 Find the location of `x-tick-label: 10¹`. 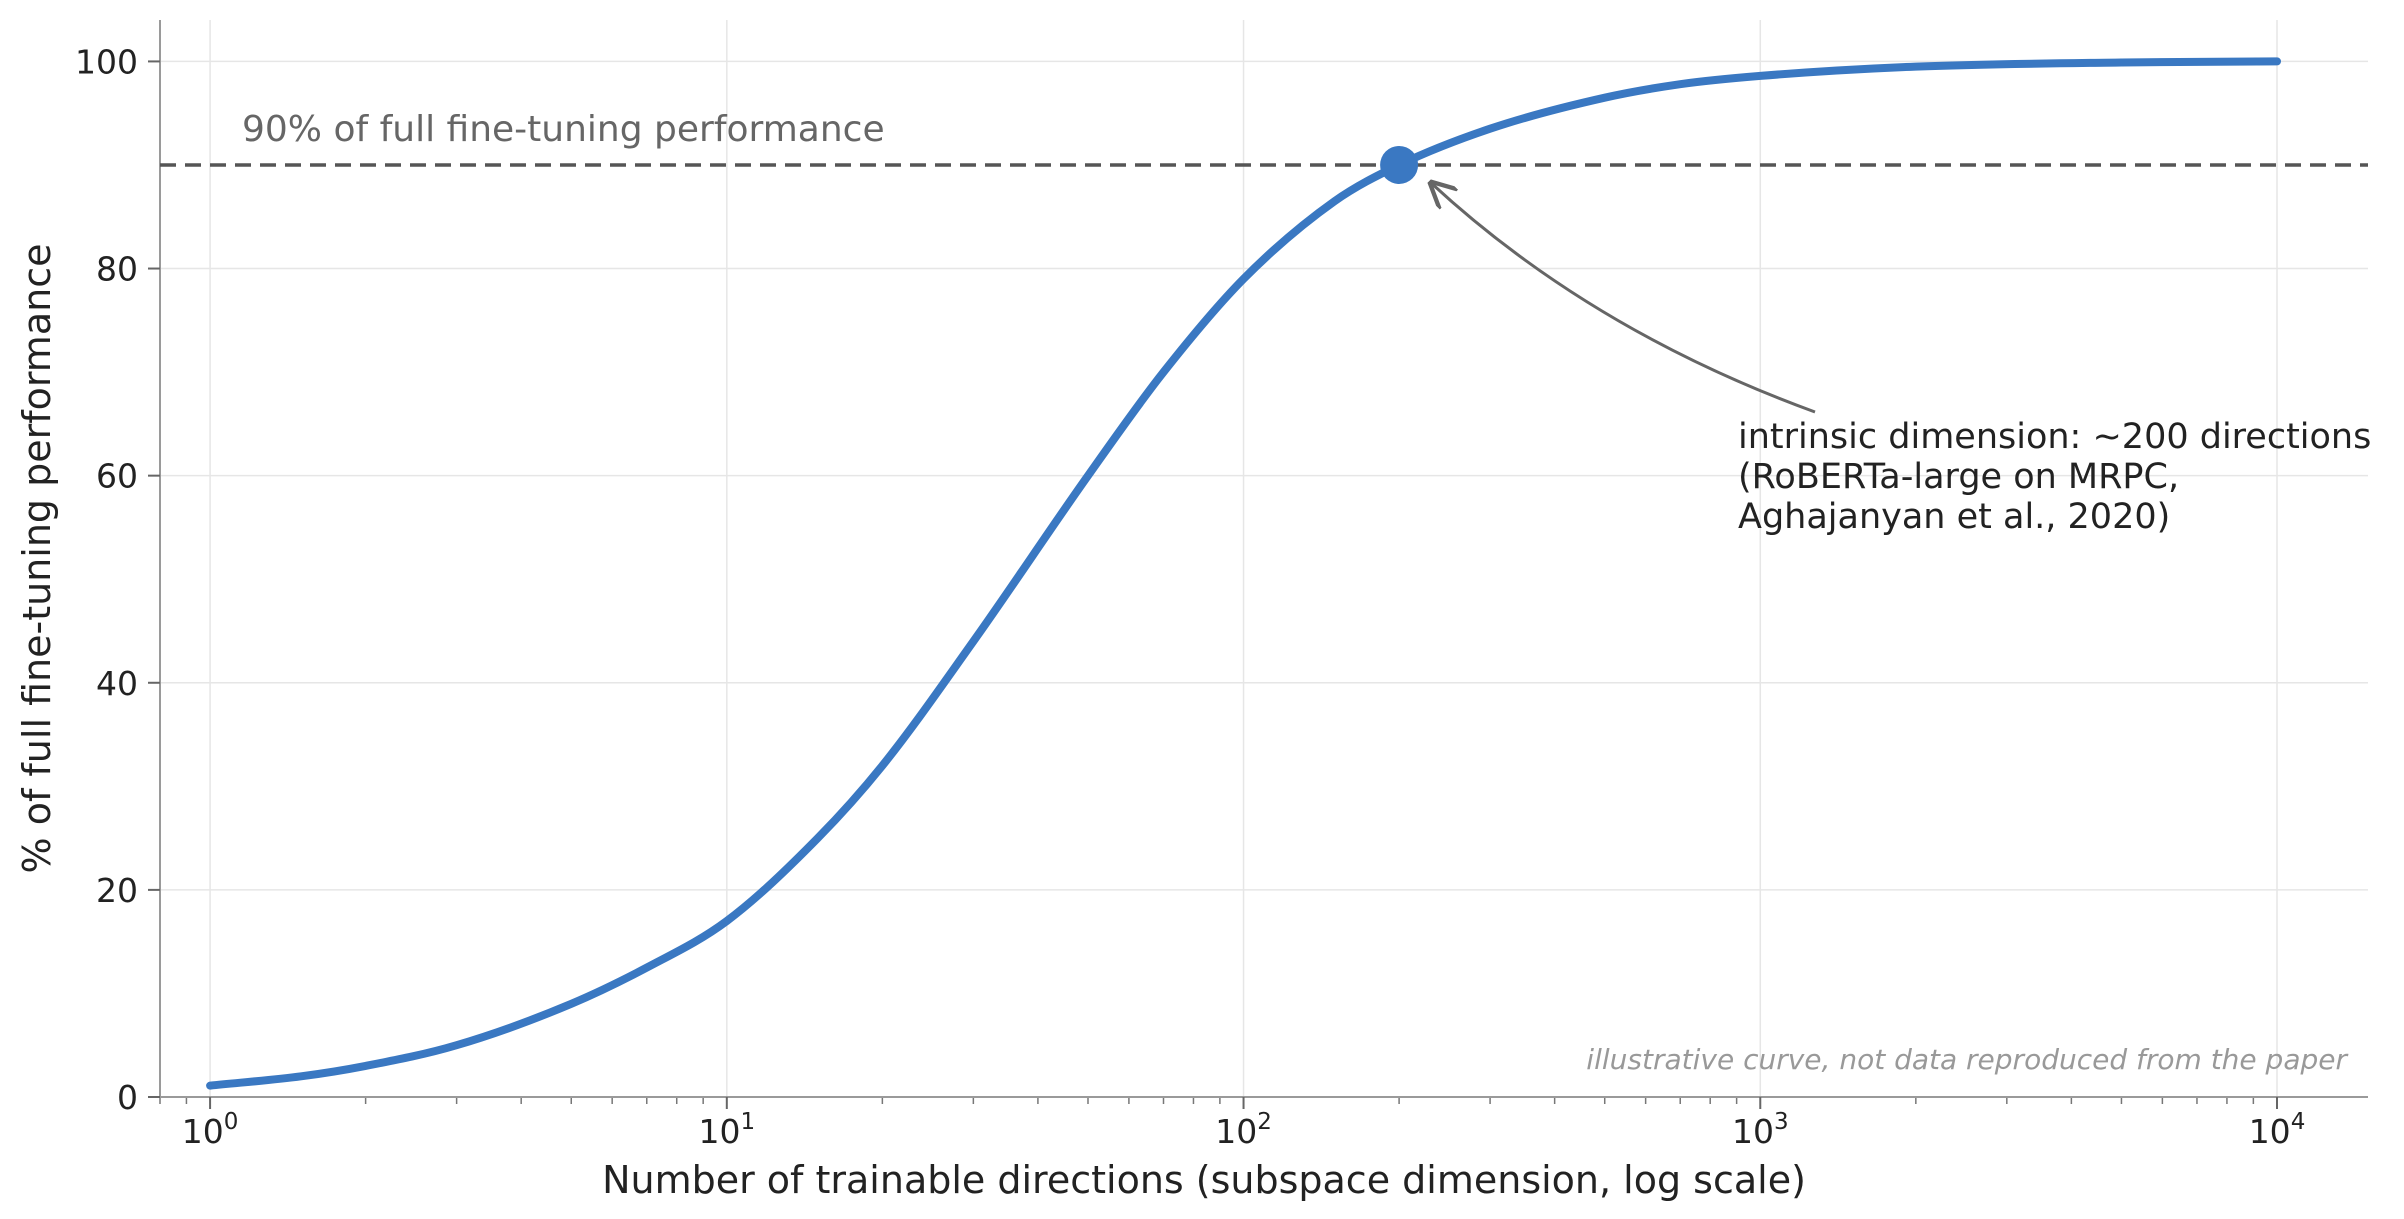

x-tick-label: 10¹ is located at coordinates (726, 1130).